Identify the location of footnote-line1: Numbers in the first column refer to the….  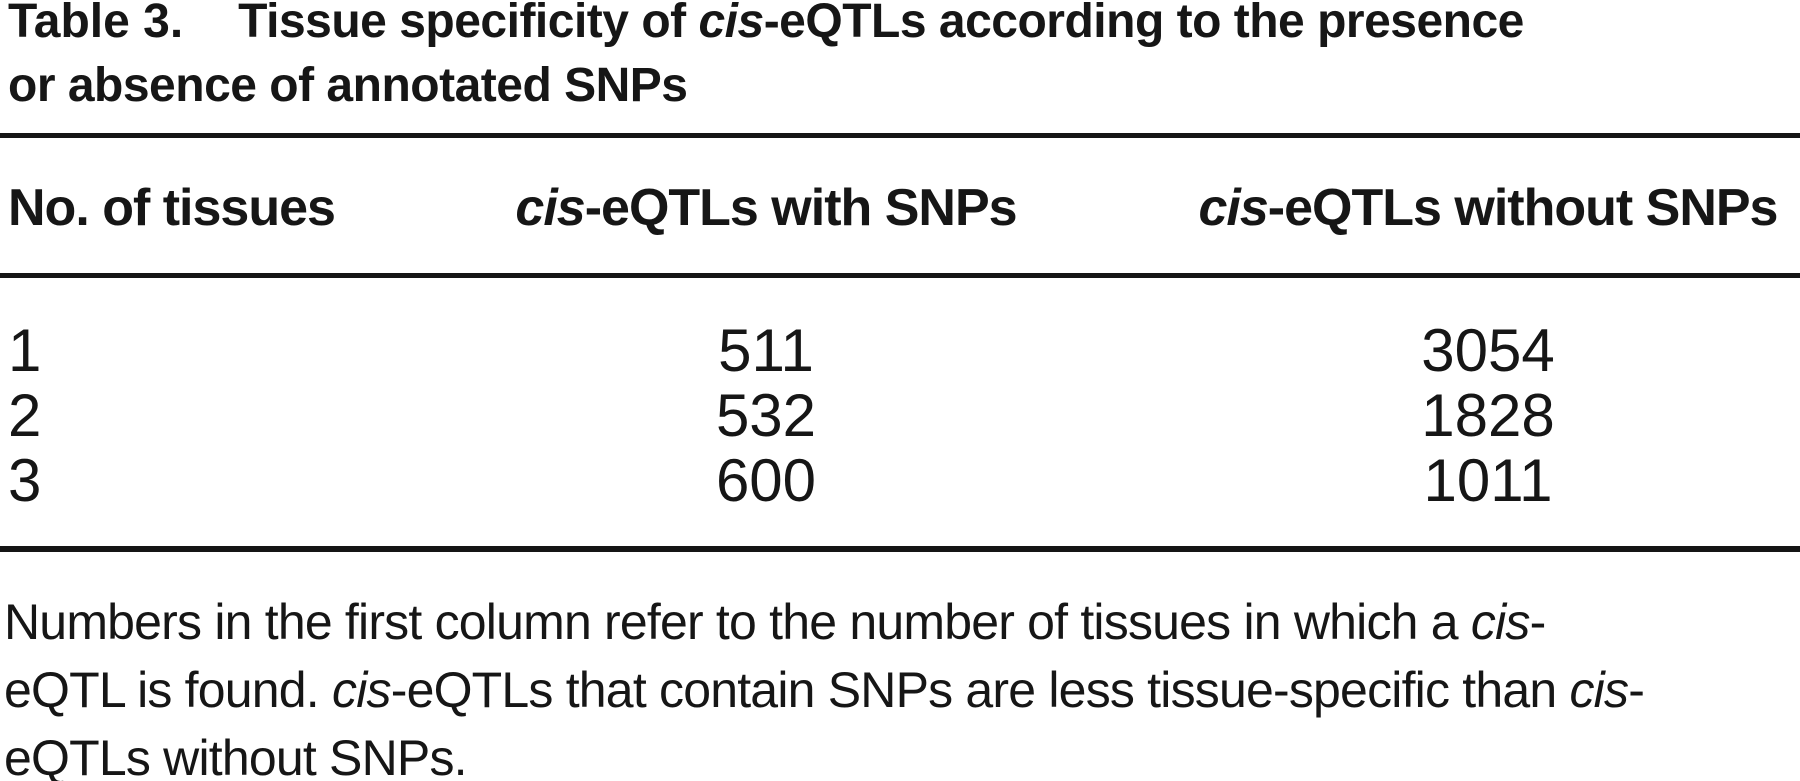
(902, 622).